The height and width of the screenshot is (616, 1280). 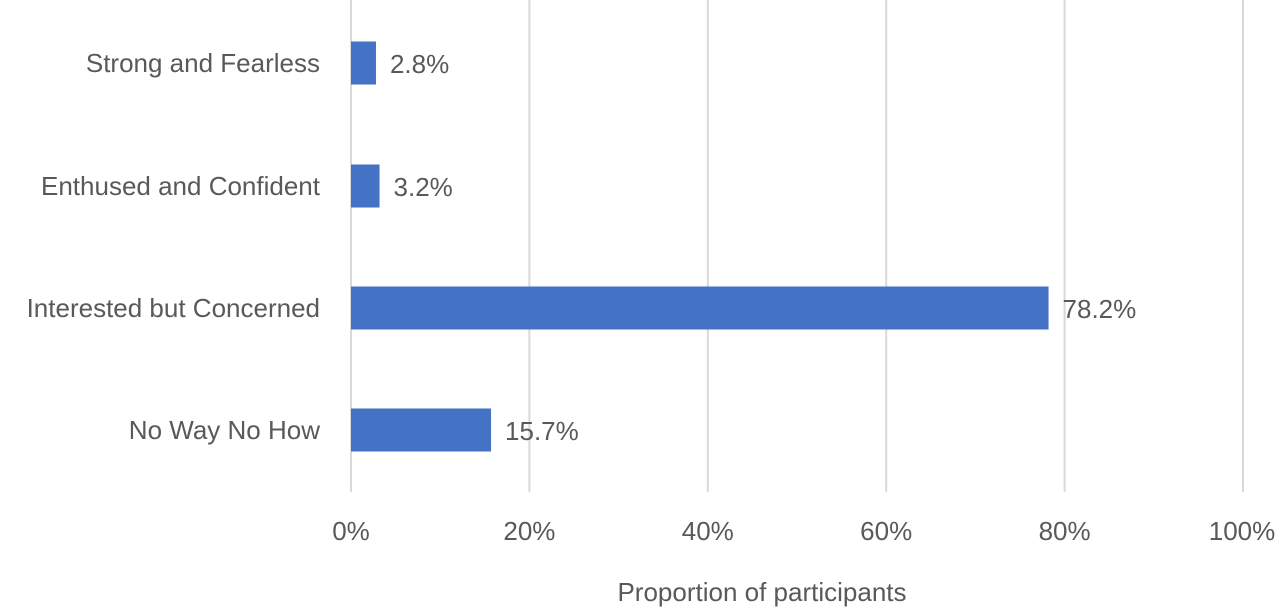 I want to click on category-label-0: Strong and Fearless, so click(x=203, y=63).